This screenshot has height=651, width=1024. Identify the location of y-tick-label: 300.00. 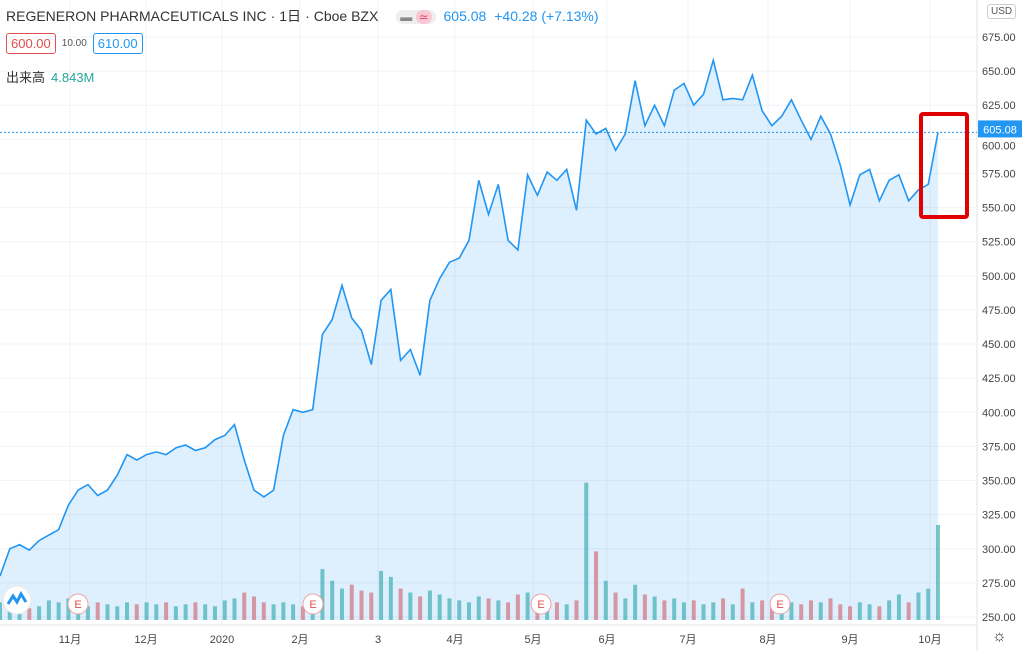
(999, 550).